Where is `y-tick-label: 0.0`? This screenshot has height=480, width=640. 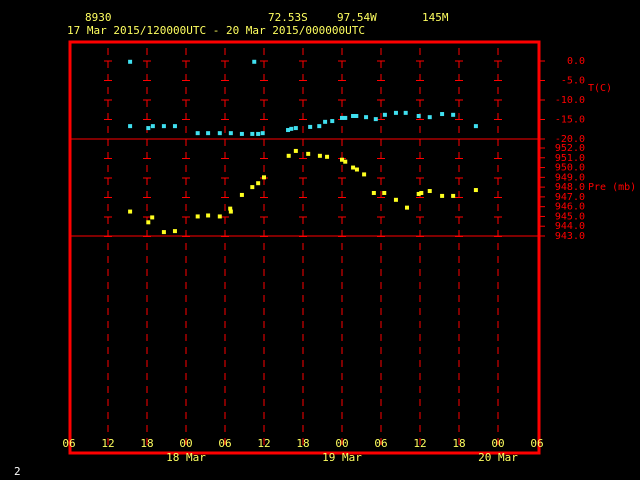 y-tick-label: 0.0 is located at coordinates (576, 61).